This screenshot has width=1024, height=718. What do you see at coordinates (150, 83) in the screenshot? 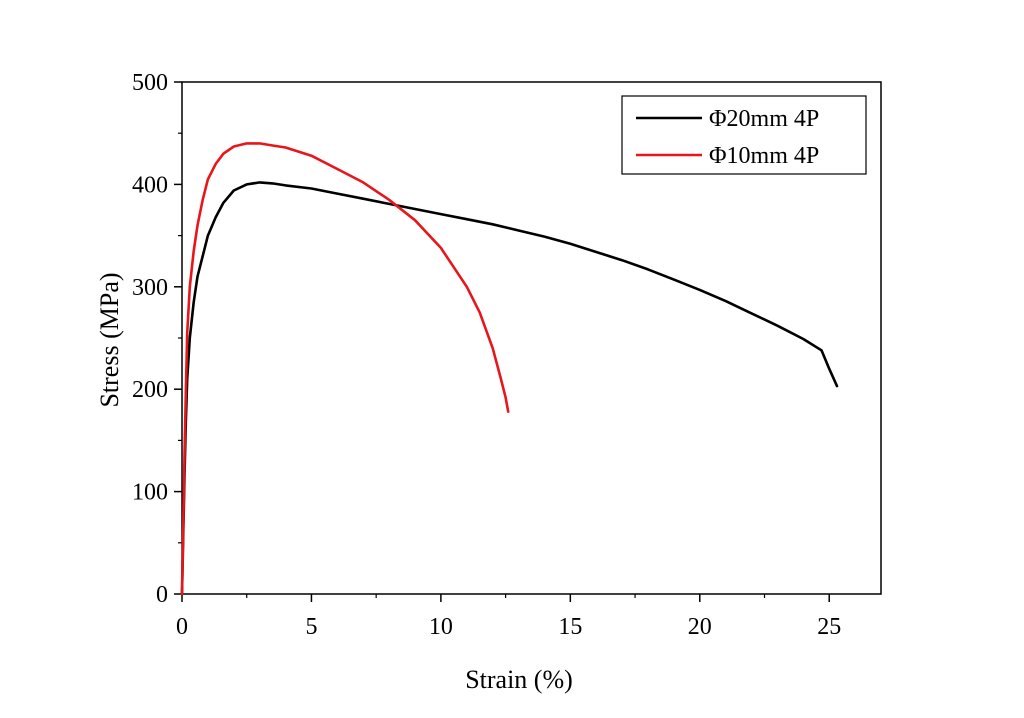
I see `y-tick-label: 500` at bounding box center [150, 83].